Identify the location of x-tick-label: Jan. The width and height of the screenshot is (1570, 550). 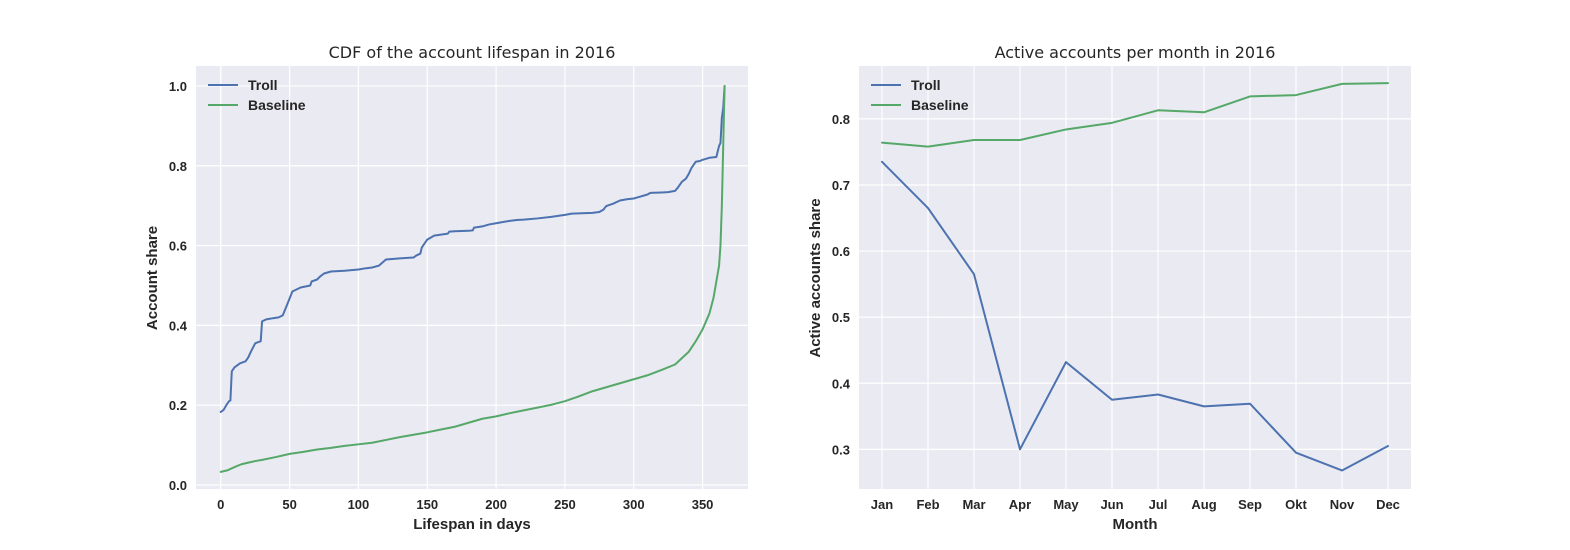
(882, 504).